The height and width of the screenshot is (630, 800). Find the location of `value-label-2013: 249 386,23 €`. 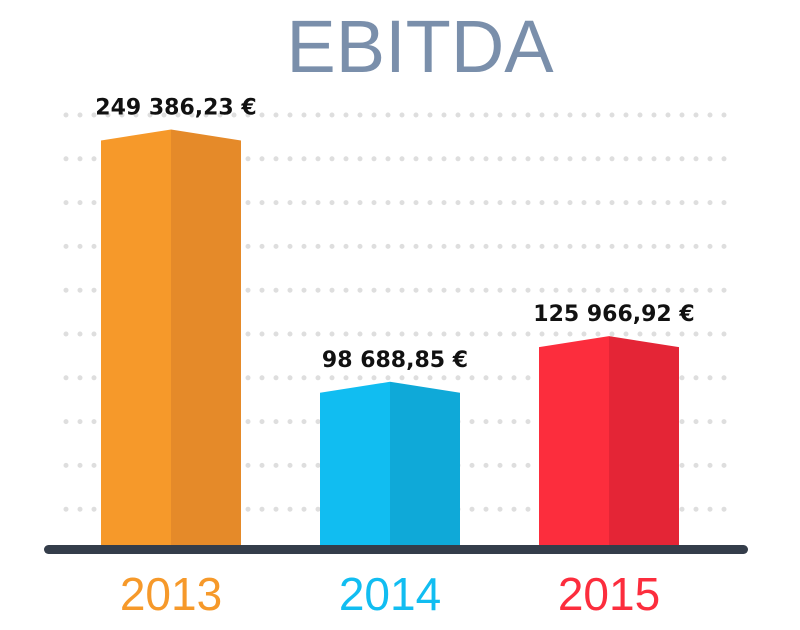

value-label-2013: 249 386,23 € is located at coordinates (175, 108).